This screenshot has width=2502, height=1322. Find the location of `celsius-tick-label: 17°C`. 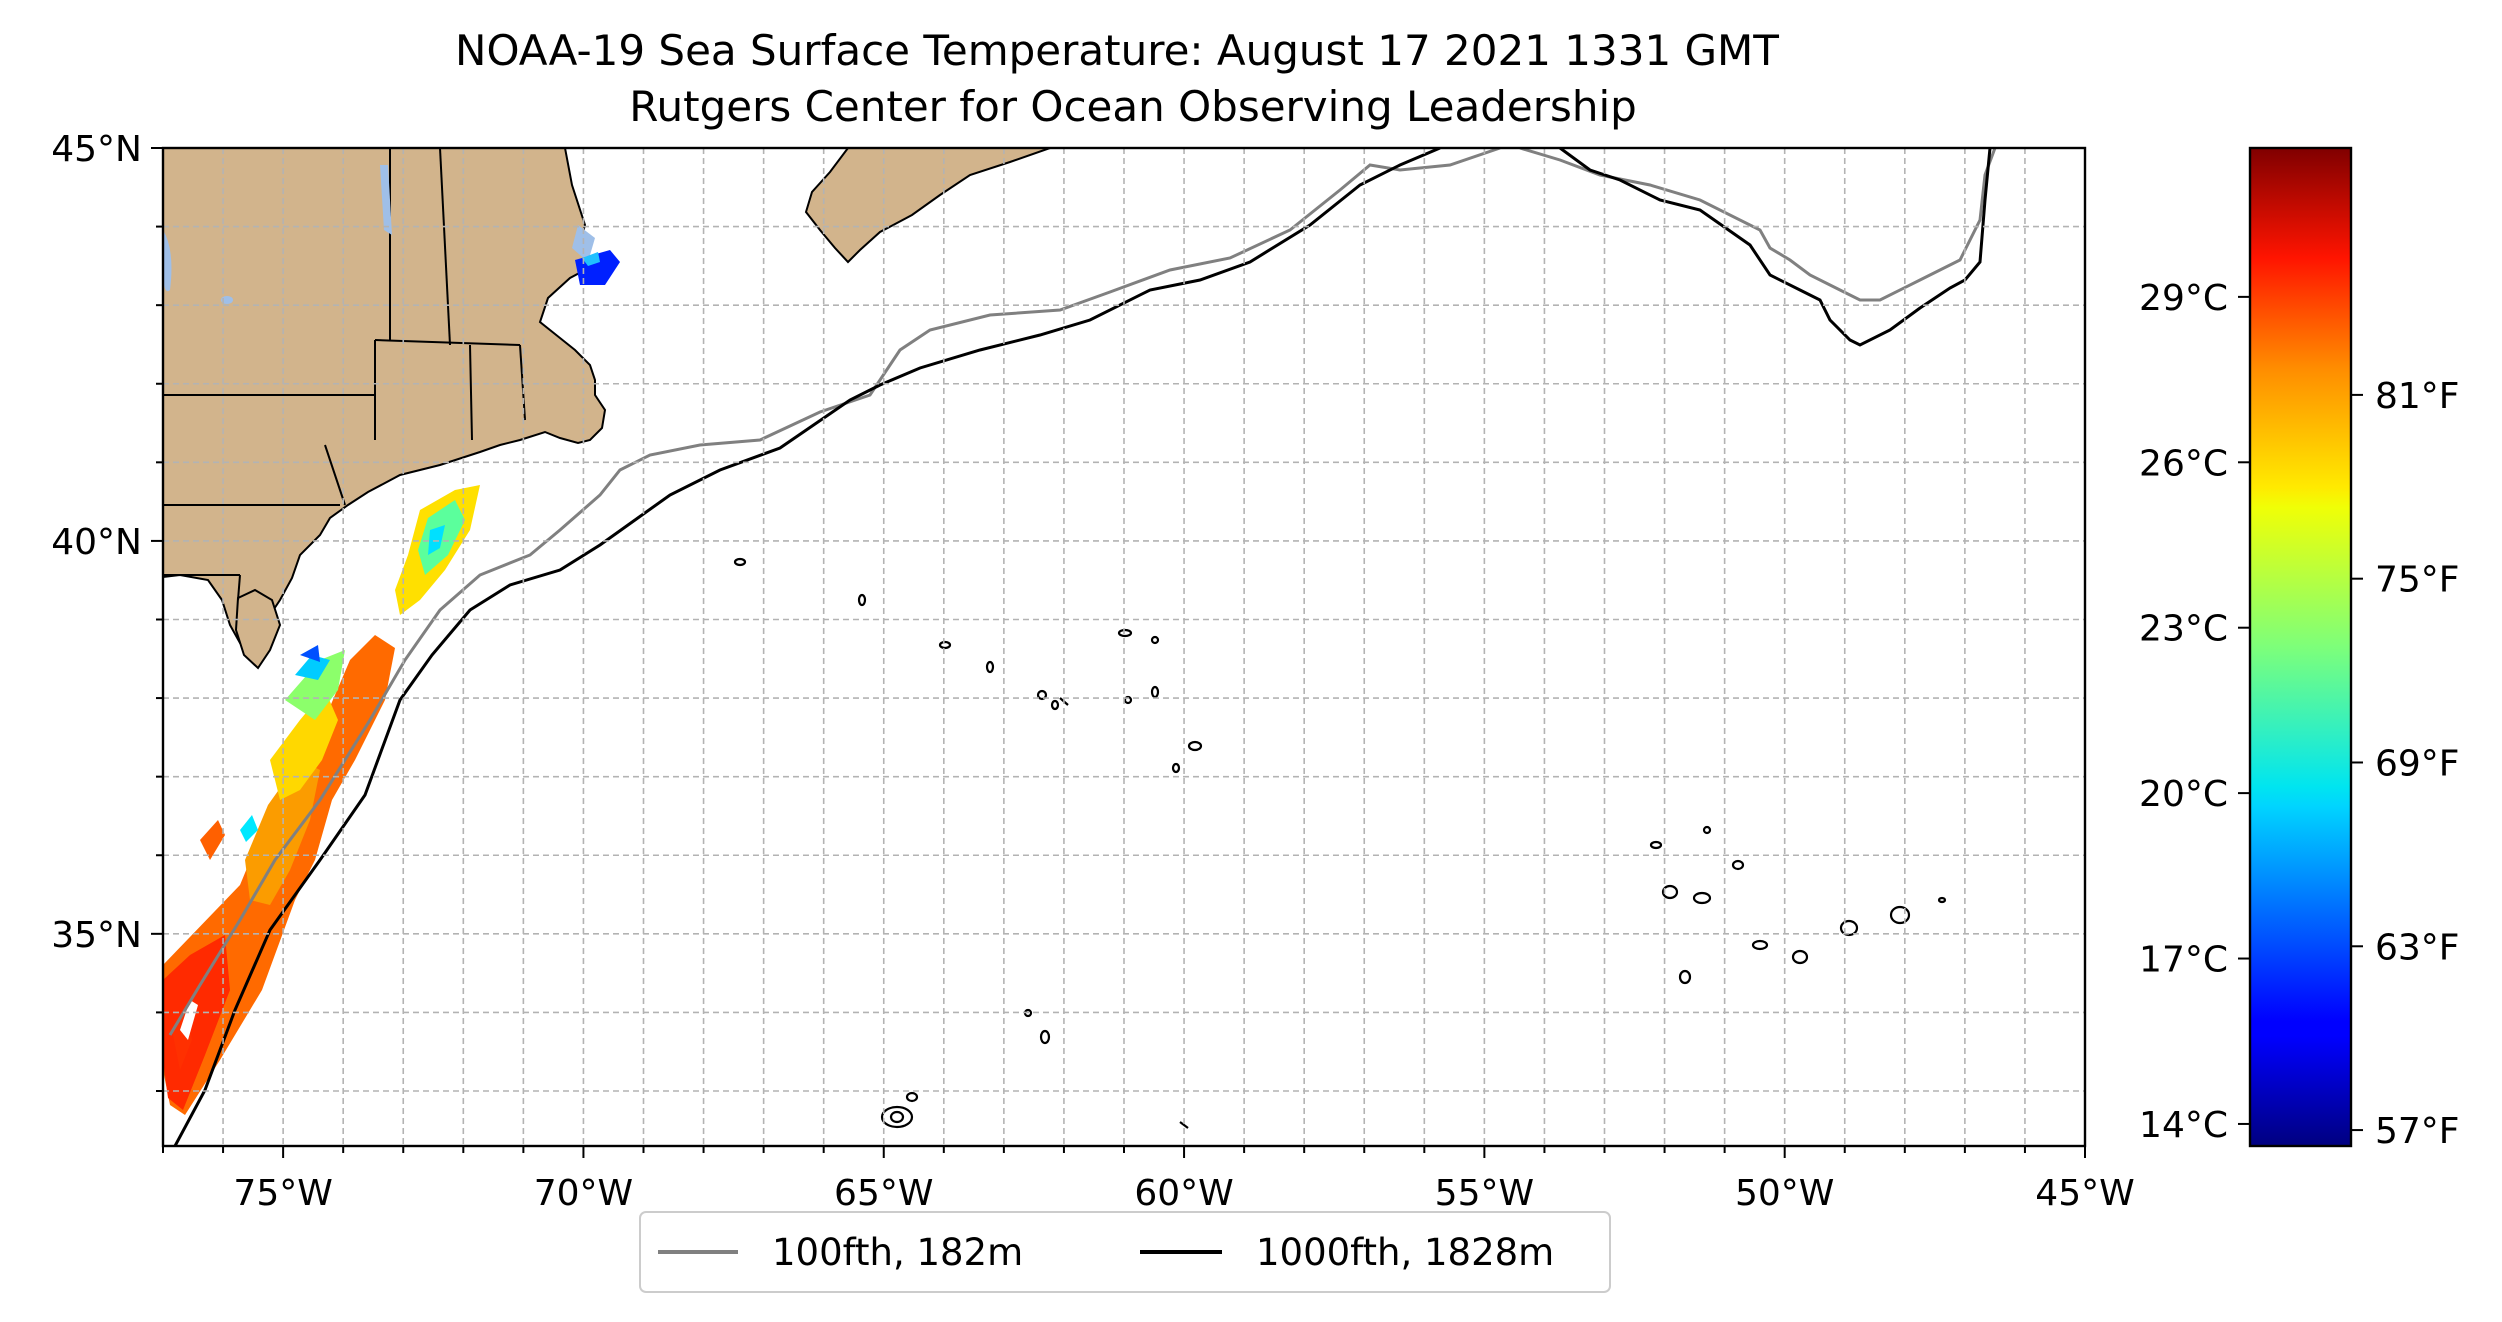

celsius-tick-label: 17°C is located at coordinates (2183, 960).